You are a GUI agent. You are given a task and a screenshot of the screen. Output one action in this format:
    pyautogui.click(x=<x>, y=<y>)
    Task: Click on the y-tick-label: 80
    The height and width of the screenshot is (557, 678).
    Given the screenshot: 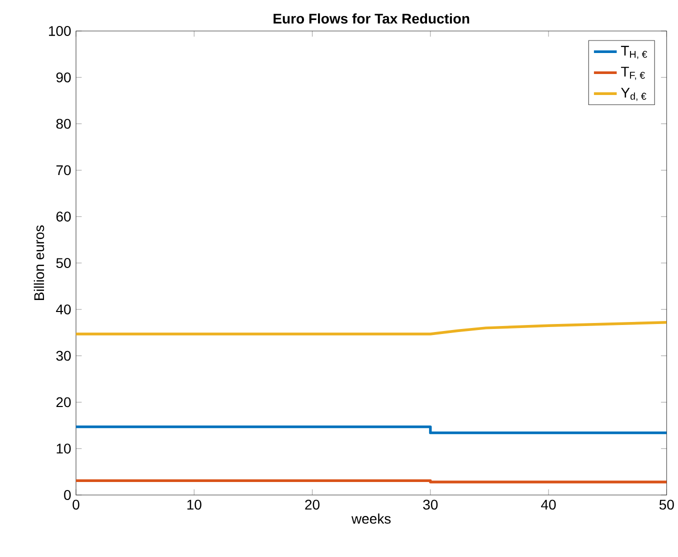 What is the action you would take?
    pyautogui.click(x=63, y=123)
    